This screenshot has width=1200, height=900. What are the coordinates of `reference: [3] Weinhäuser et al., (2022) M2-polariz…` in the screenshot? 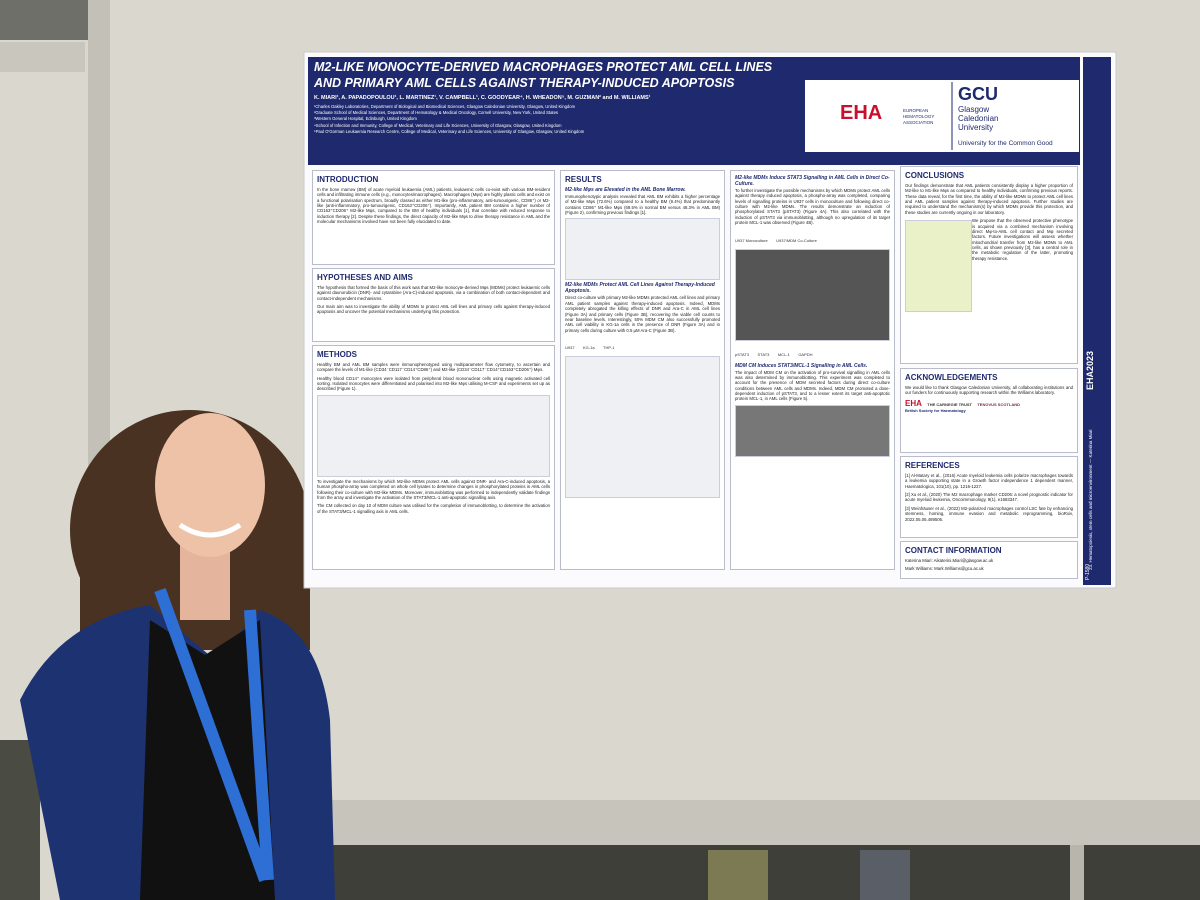 It's located at (989, 513).